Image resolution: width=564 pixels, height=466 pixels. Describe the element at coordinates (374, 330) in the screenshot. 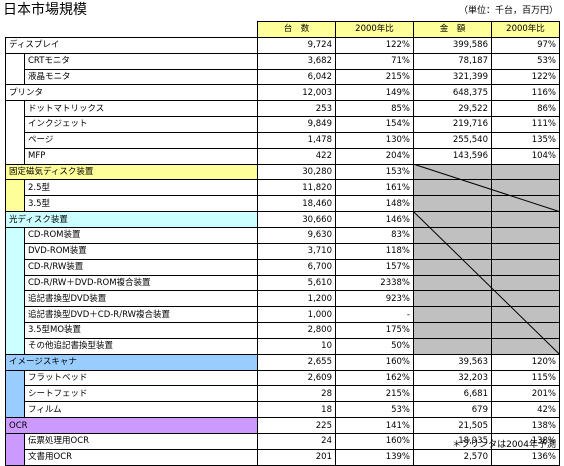

I see `units-yoy-value: 175%` at that location.